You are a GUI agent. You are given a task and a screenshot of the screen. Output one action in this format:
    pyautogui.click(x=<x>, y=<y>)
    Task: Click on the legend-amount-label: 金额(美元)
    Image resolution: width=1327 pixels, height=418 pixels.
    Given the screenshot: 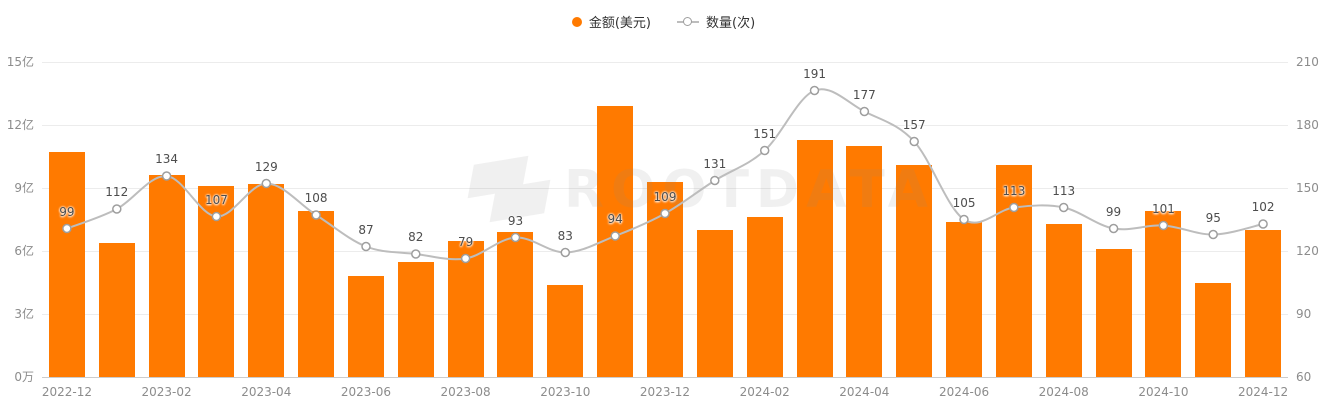 What is the action you would take?
    pyautogui.click(x=619, y=23)
    